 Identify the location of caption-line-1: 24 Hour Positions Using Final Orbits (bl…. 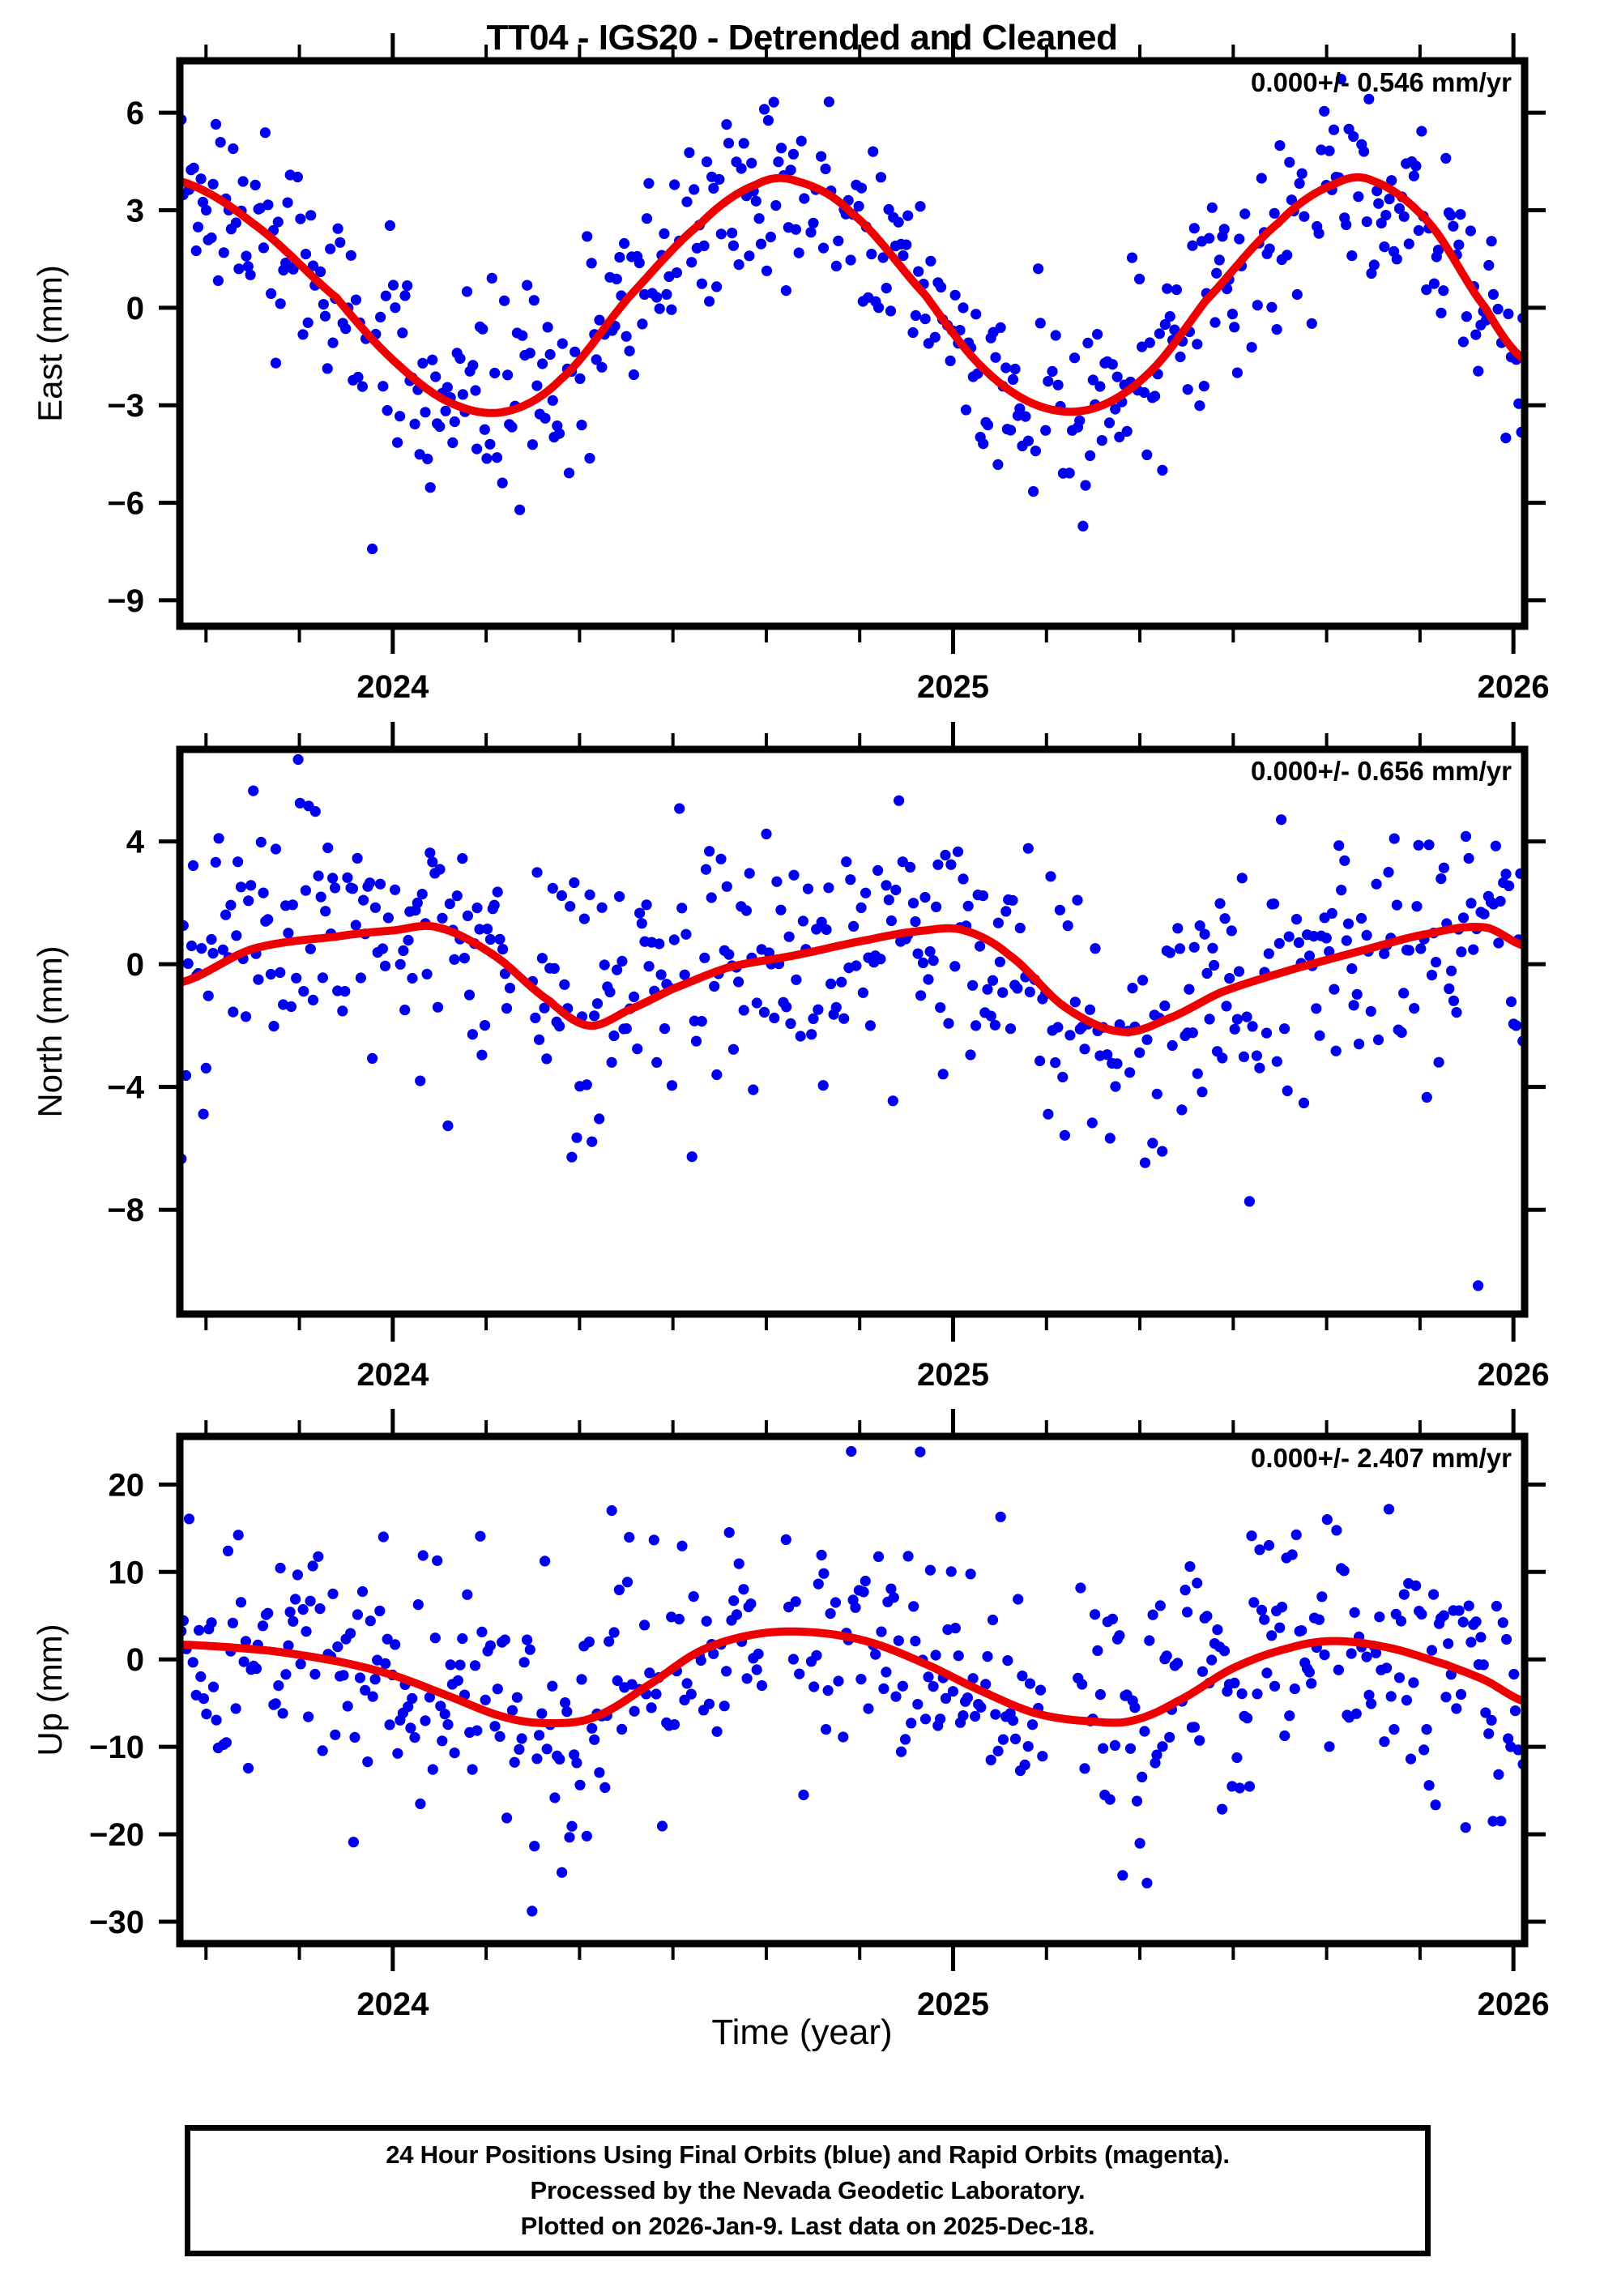
(808, 2155).